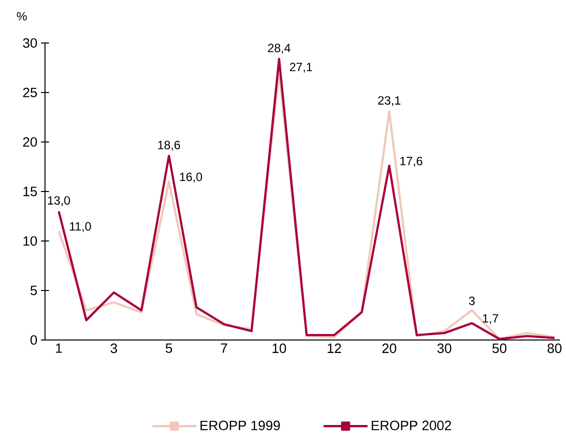  I want to click on x-tick-label: 10, so click(279, 349).